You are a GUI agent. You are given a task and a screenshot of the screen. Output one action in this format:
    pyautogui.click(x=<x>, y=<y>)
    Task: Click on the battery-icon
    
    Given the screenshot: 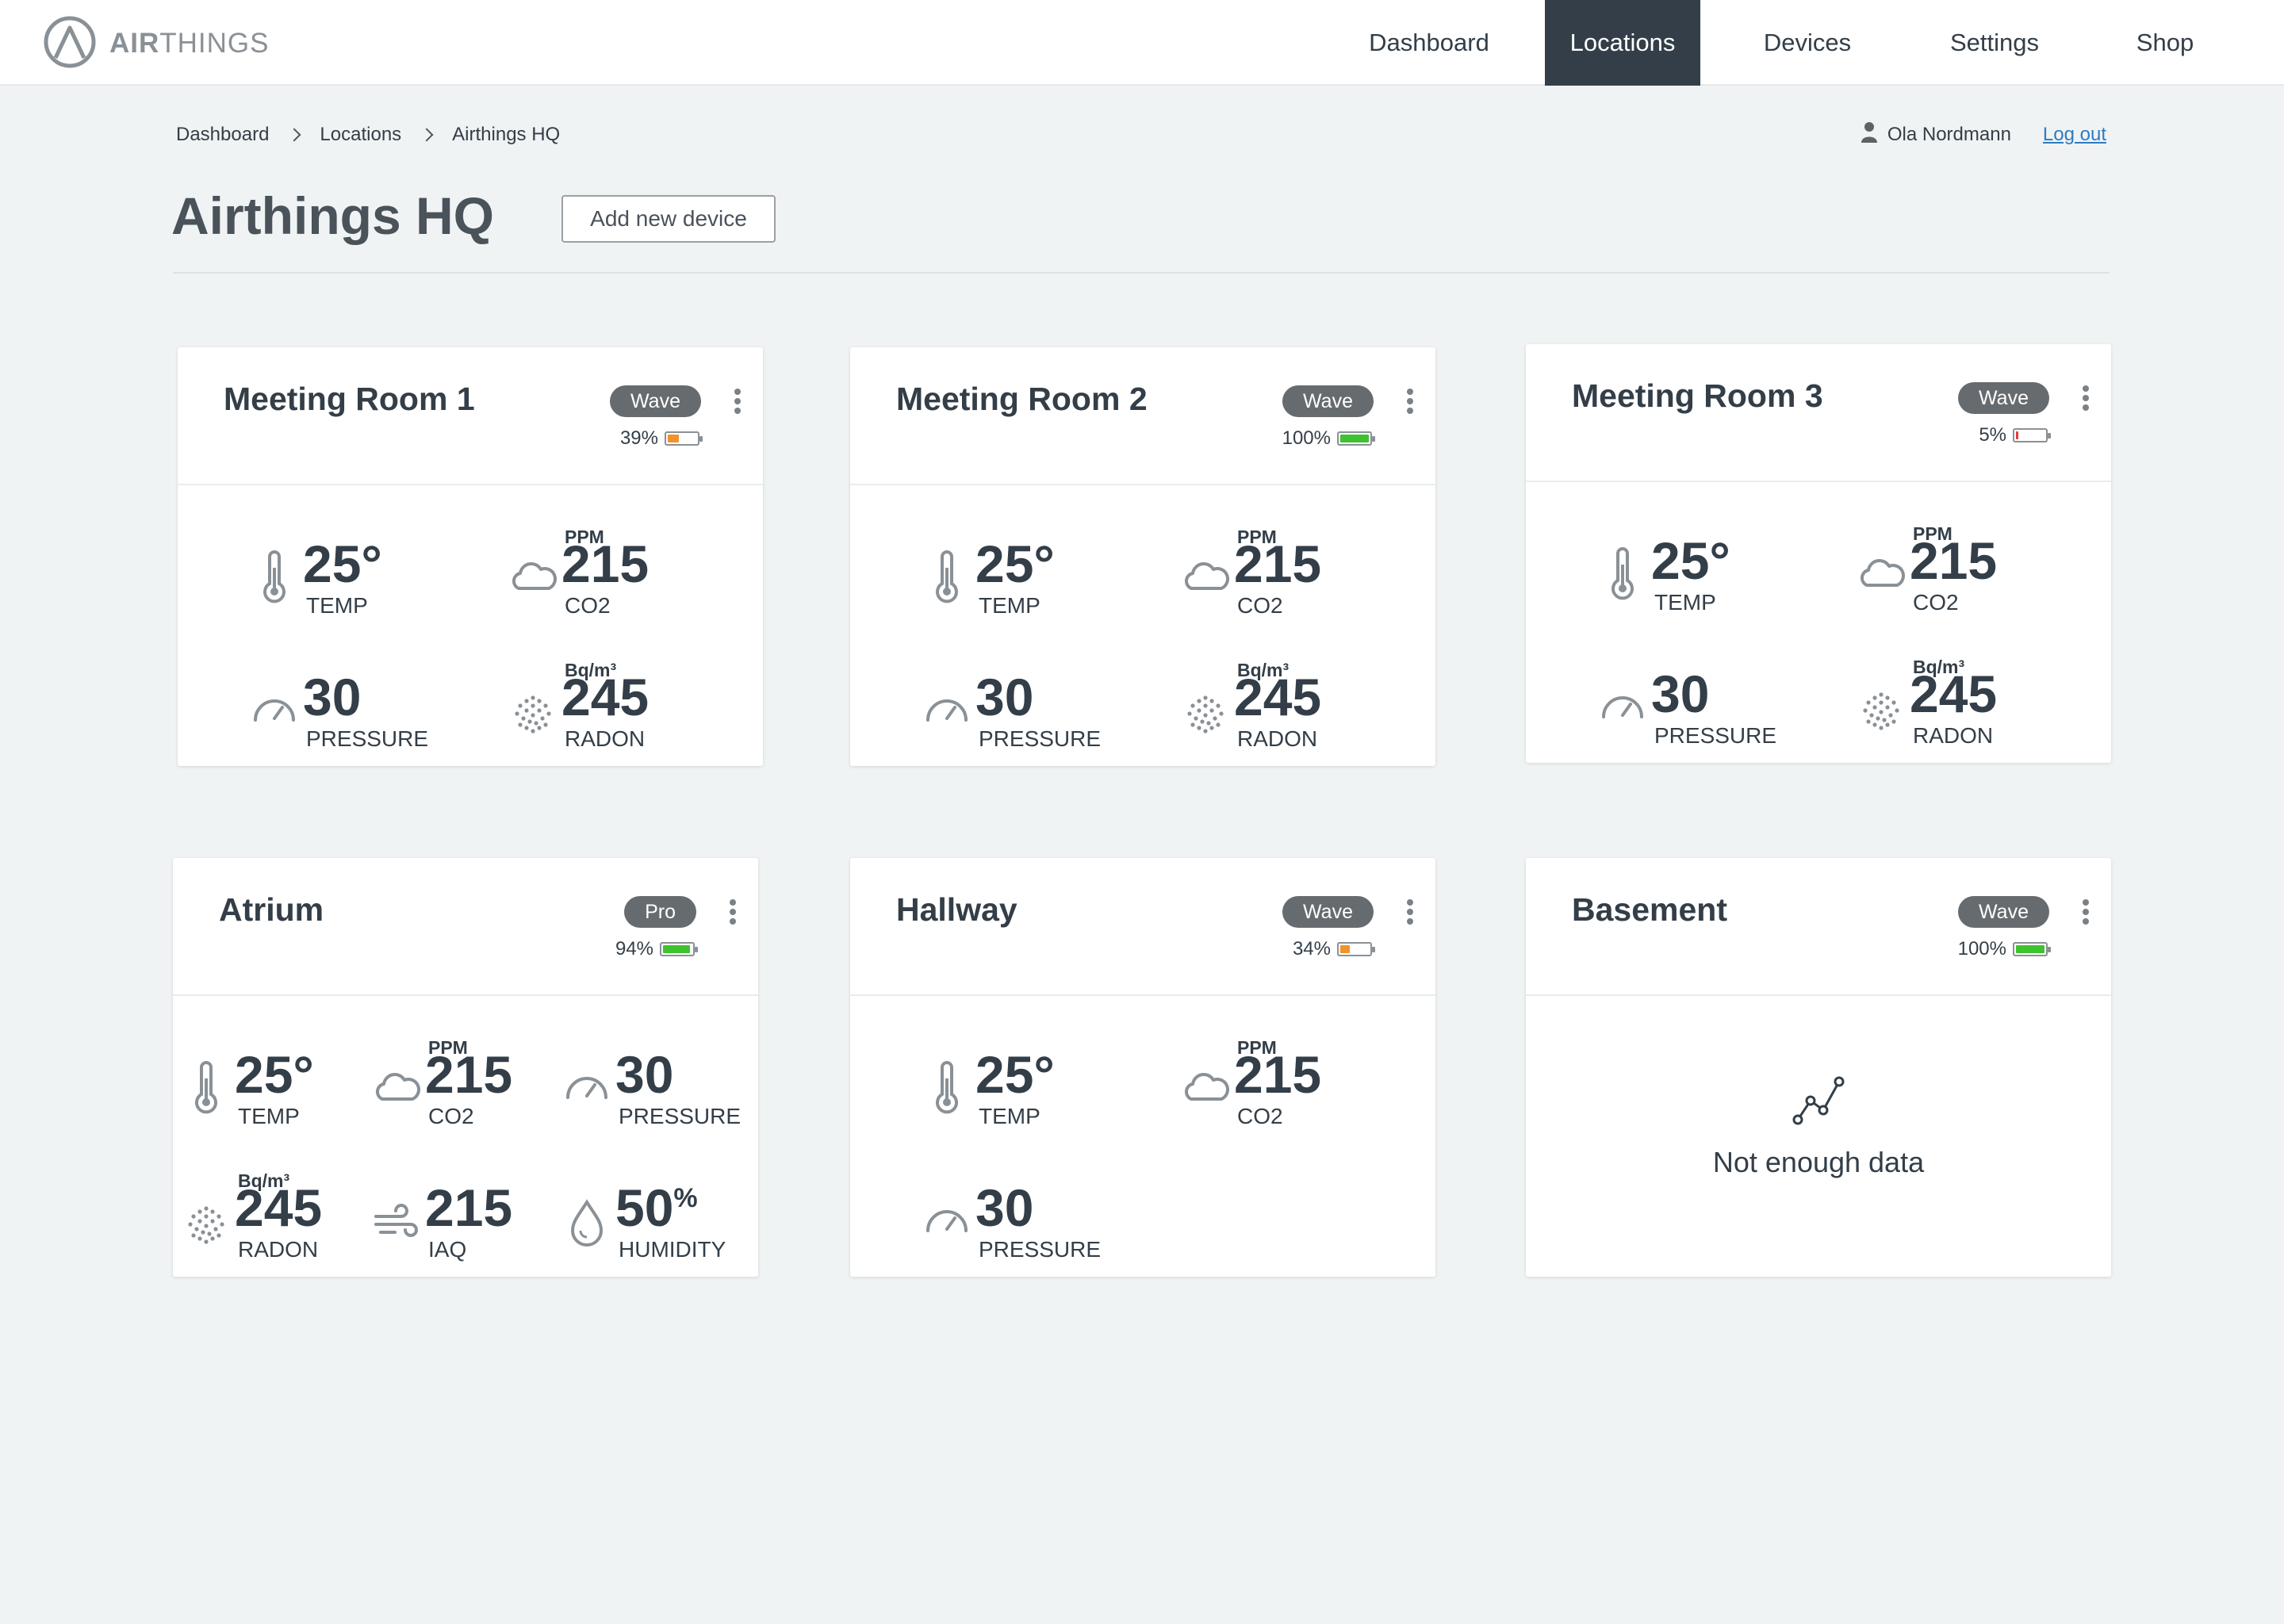 What is the action you would take?
    pyautogui.click(x=679, y=949)
    